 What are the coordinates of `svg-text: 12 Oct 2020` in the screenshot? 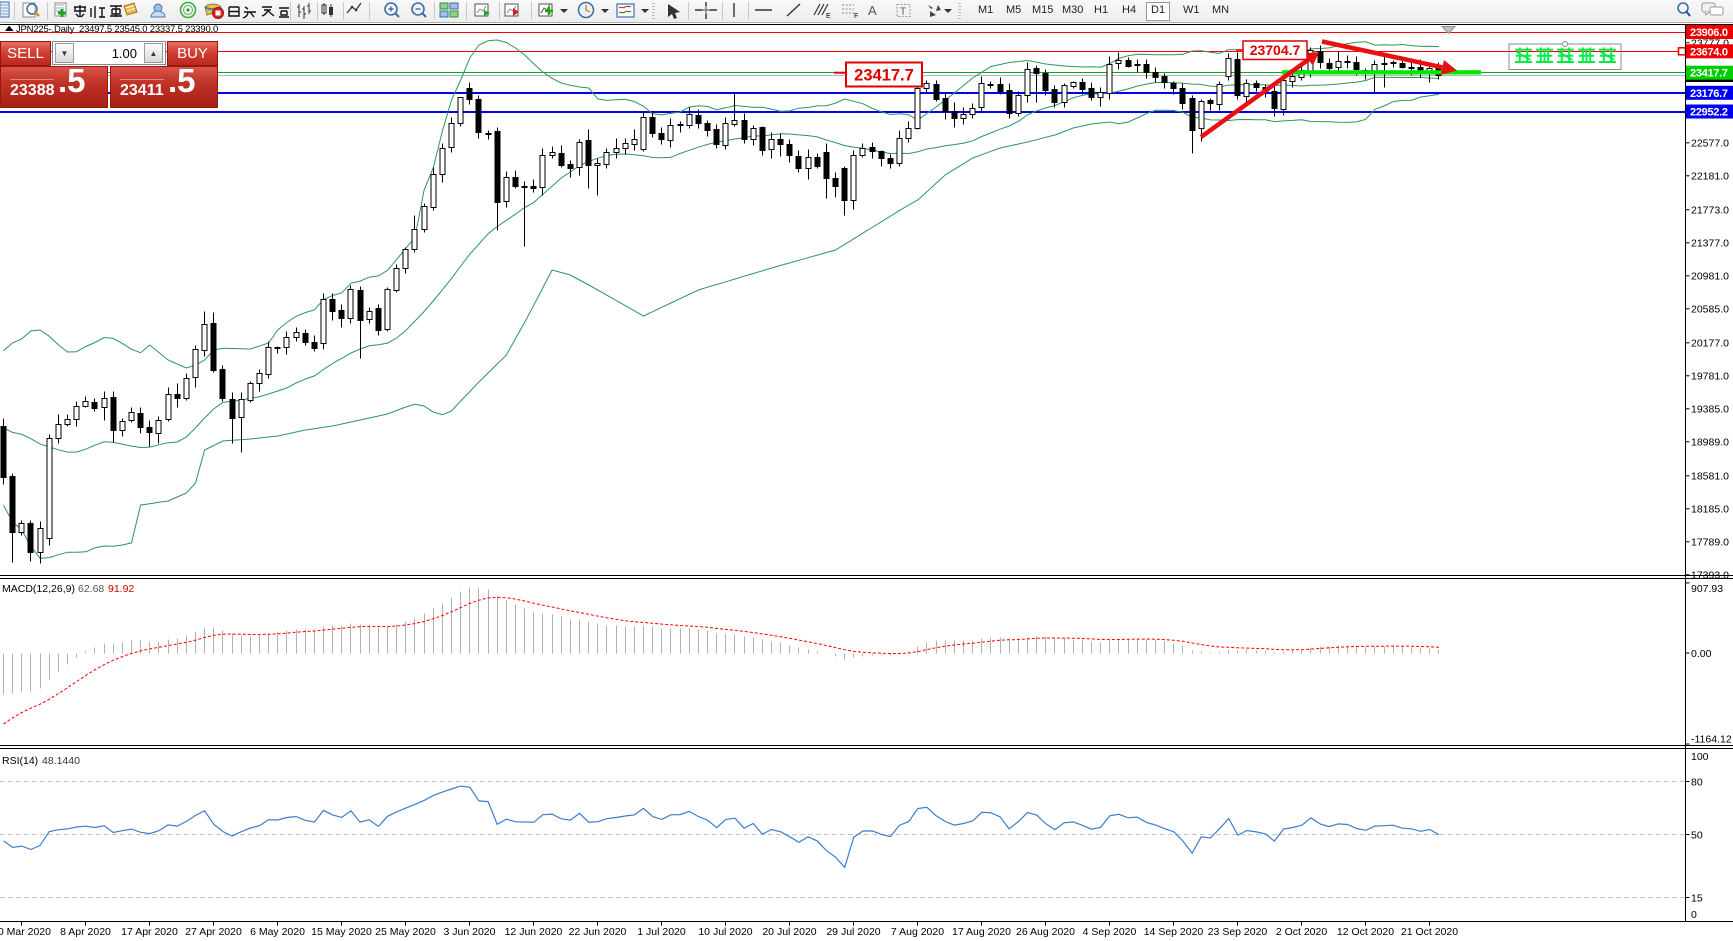 It's located at (1365, 932).